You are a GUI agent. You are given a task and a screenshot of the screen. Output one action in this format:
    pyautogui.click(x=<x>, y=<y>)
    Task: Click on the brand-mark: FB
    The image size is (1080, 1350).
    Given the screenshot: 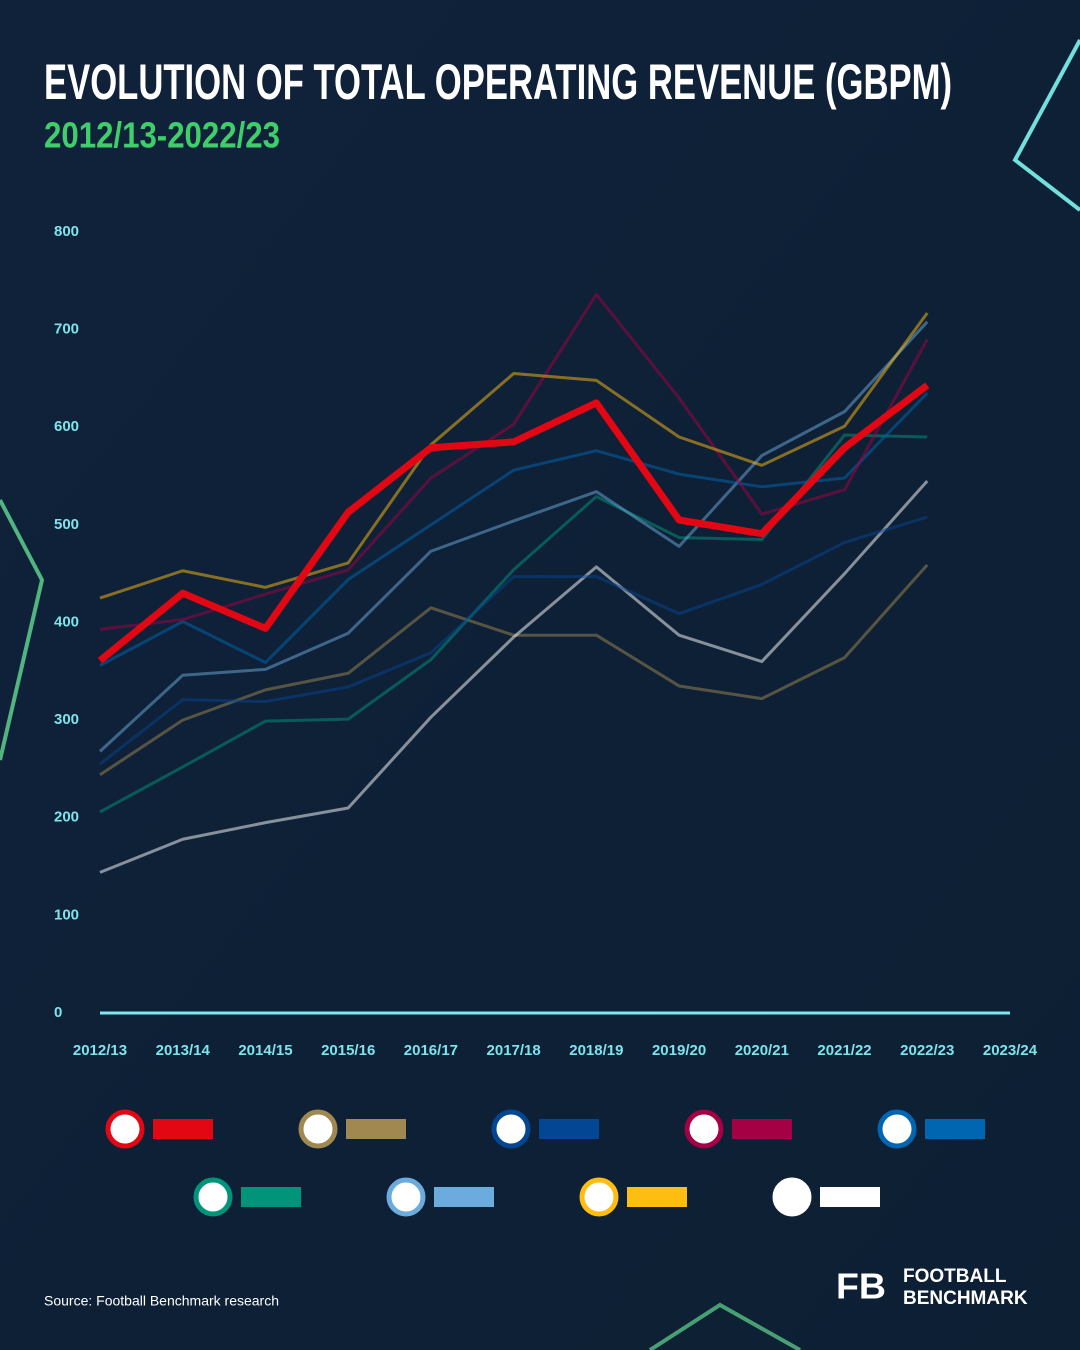 What is the action you would take?
    pyautogui.click(x=861, y=1286)
    